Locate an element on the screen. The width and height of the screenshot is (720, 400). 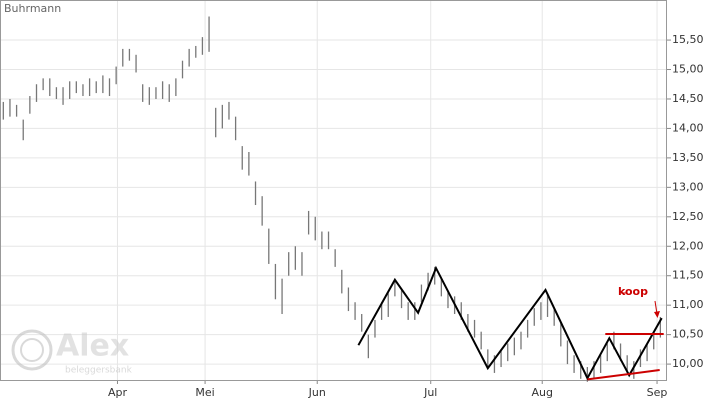
y-tick-label: 11,00 is located at coordinates (688, 304).